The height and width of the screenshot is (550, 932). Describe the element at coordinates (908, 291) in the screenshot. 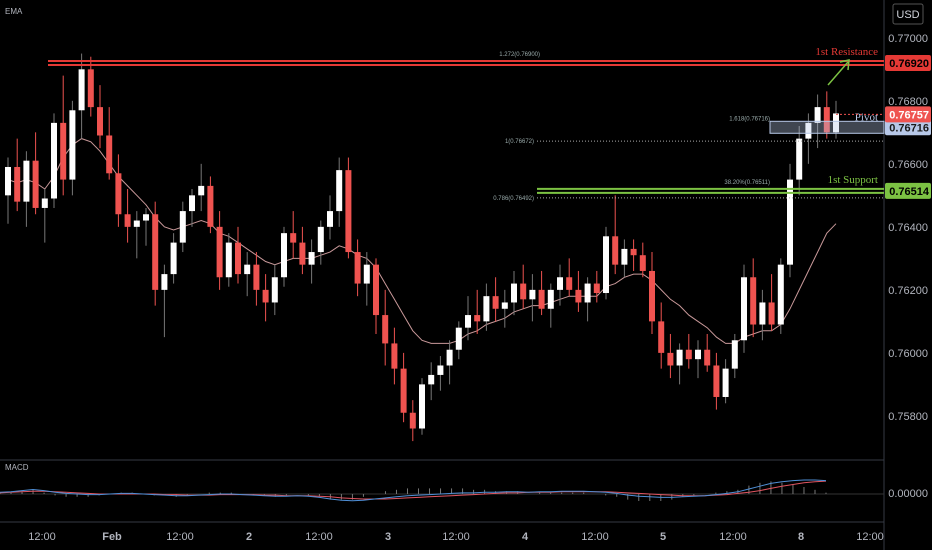

I see `price-tick-label: 0.76200` at that location.